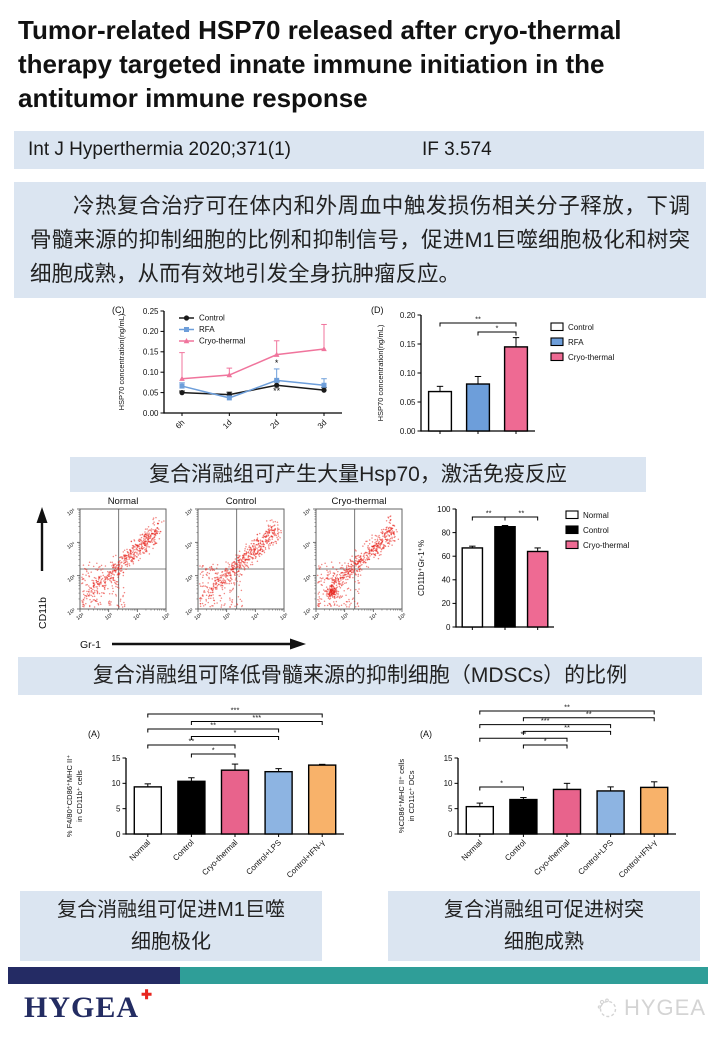 The width and height of the screenshot is (720, 1040). What do you see at coordinates (446, 533) in the screenshot?
I see `svg-text: 80` at bounding box center [446, 533].